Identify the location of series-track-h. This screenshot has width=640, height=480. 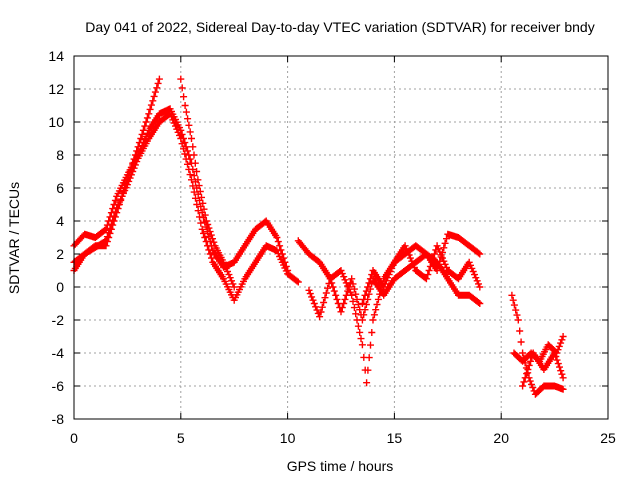
(537, 344).